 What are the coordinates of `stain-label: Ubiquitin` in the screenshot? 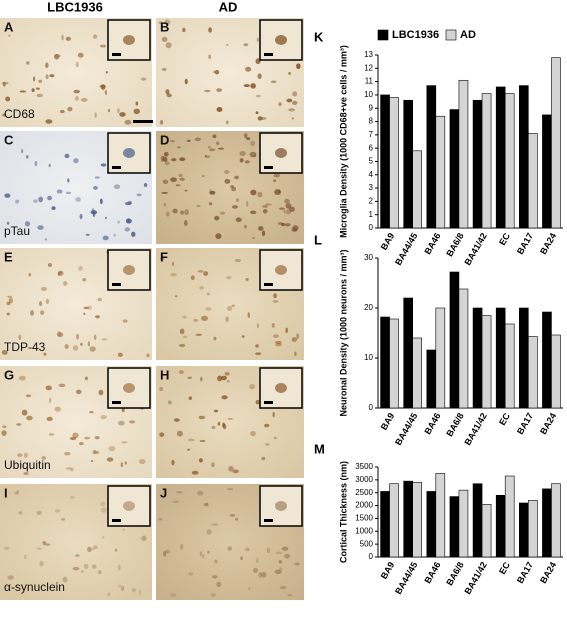 It's located at (27, 465).